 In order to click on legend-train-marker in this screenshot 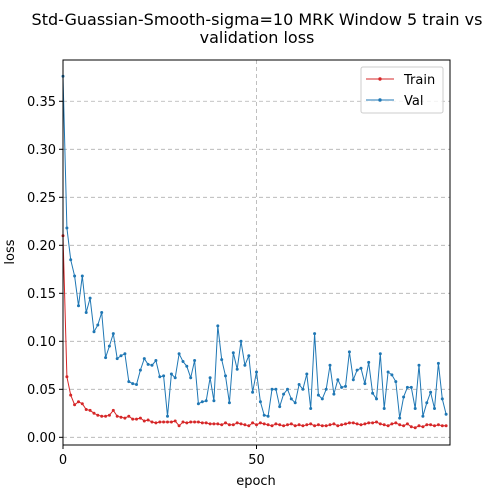, I will do `click(380, 79)`.